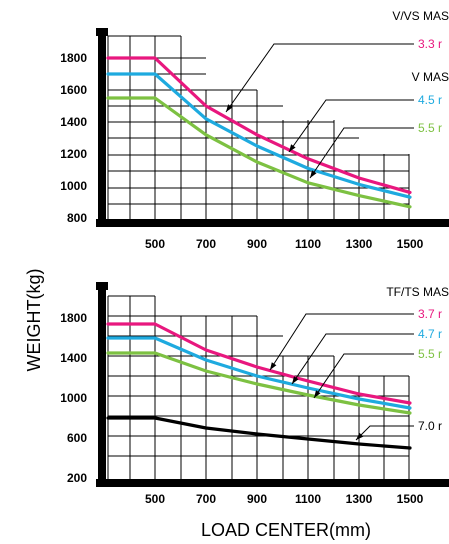  Describe the element at coordinates (77, 438) in the screenshot. I see `y-tick-label: 600` at that location.